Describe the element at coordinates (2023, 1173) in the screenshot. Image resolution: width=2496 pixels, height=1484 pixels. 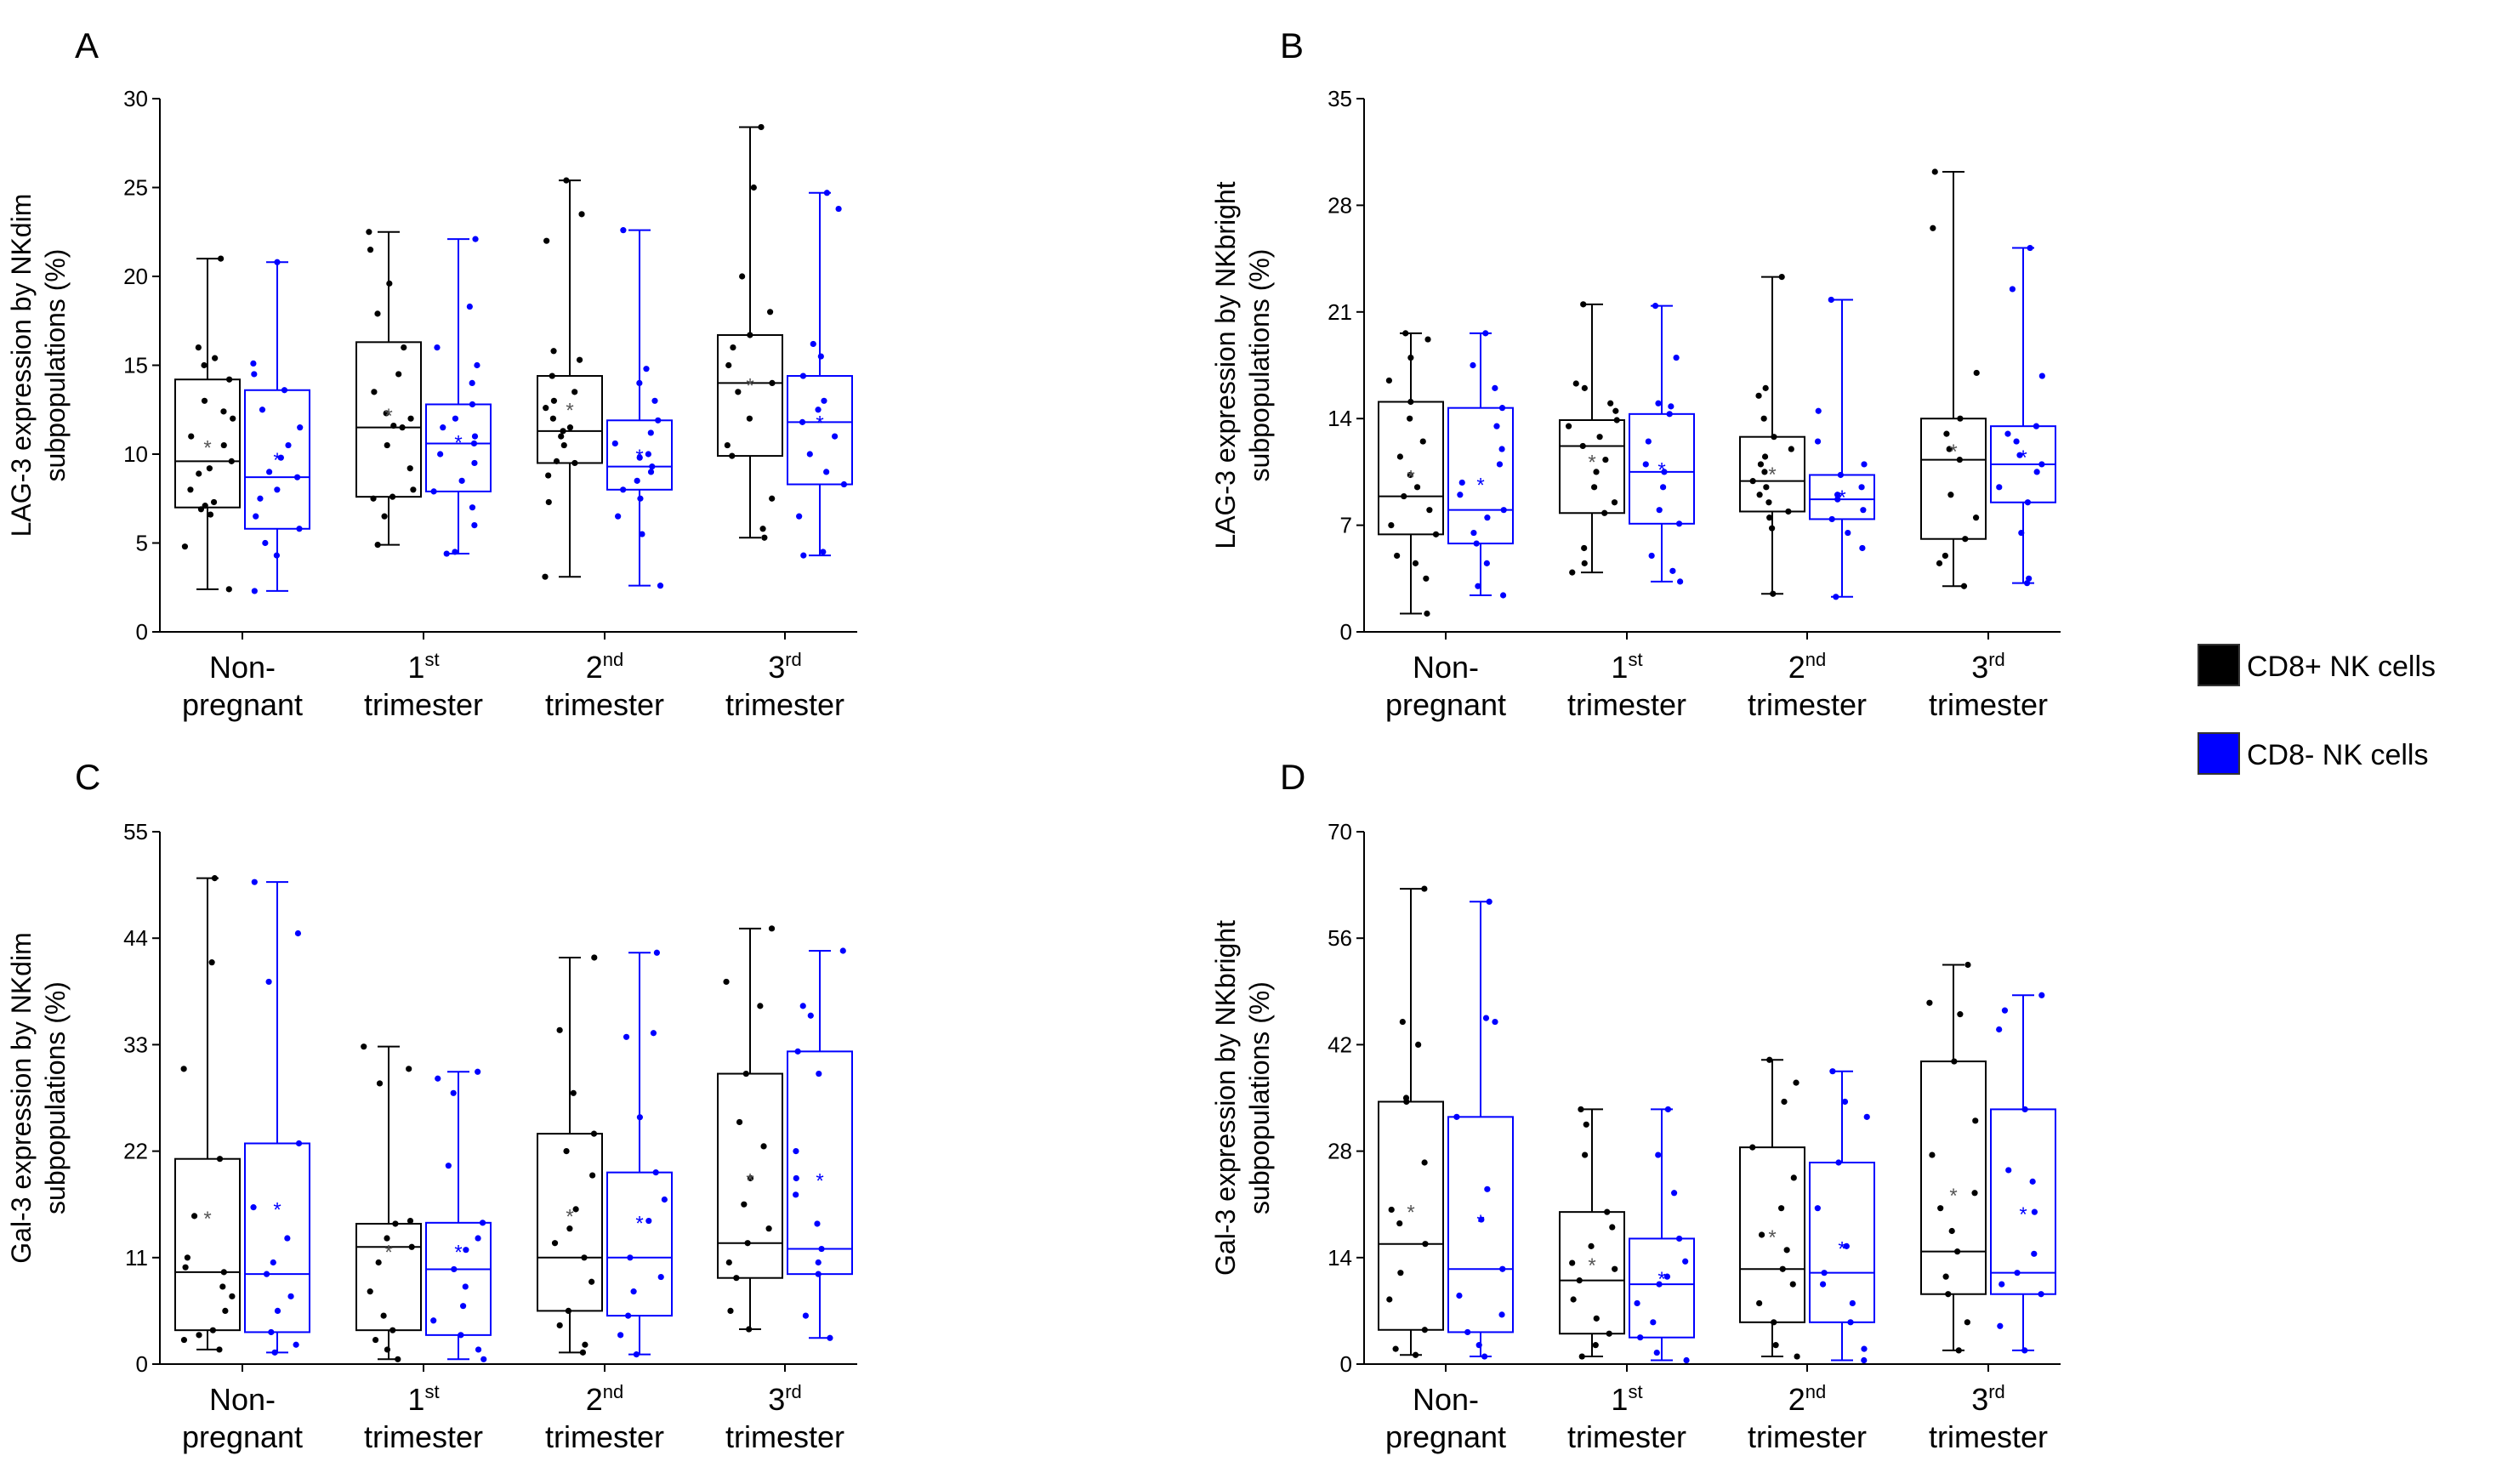
I see `box-cd8neg-3: *` at that location.